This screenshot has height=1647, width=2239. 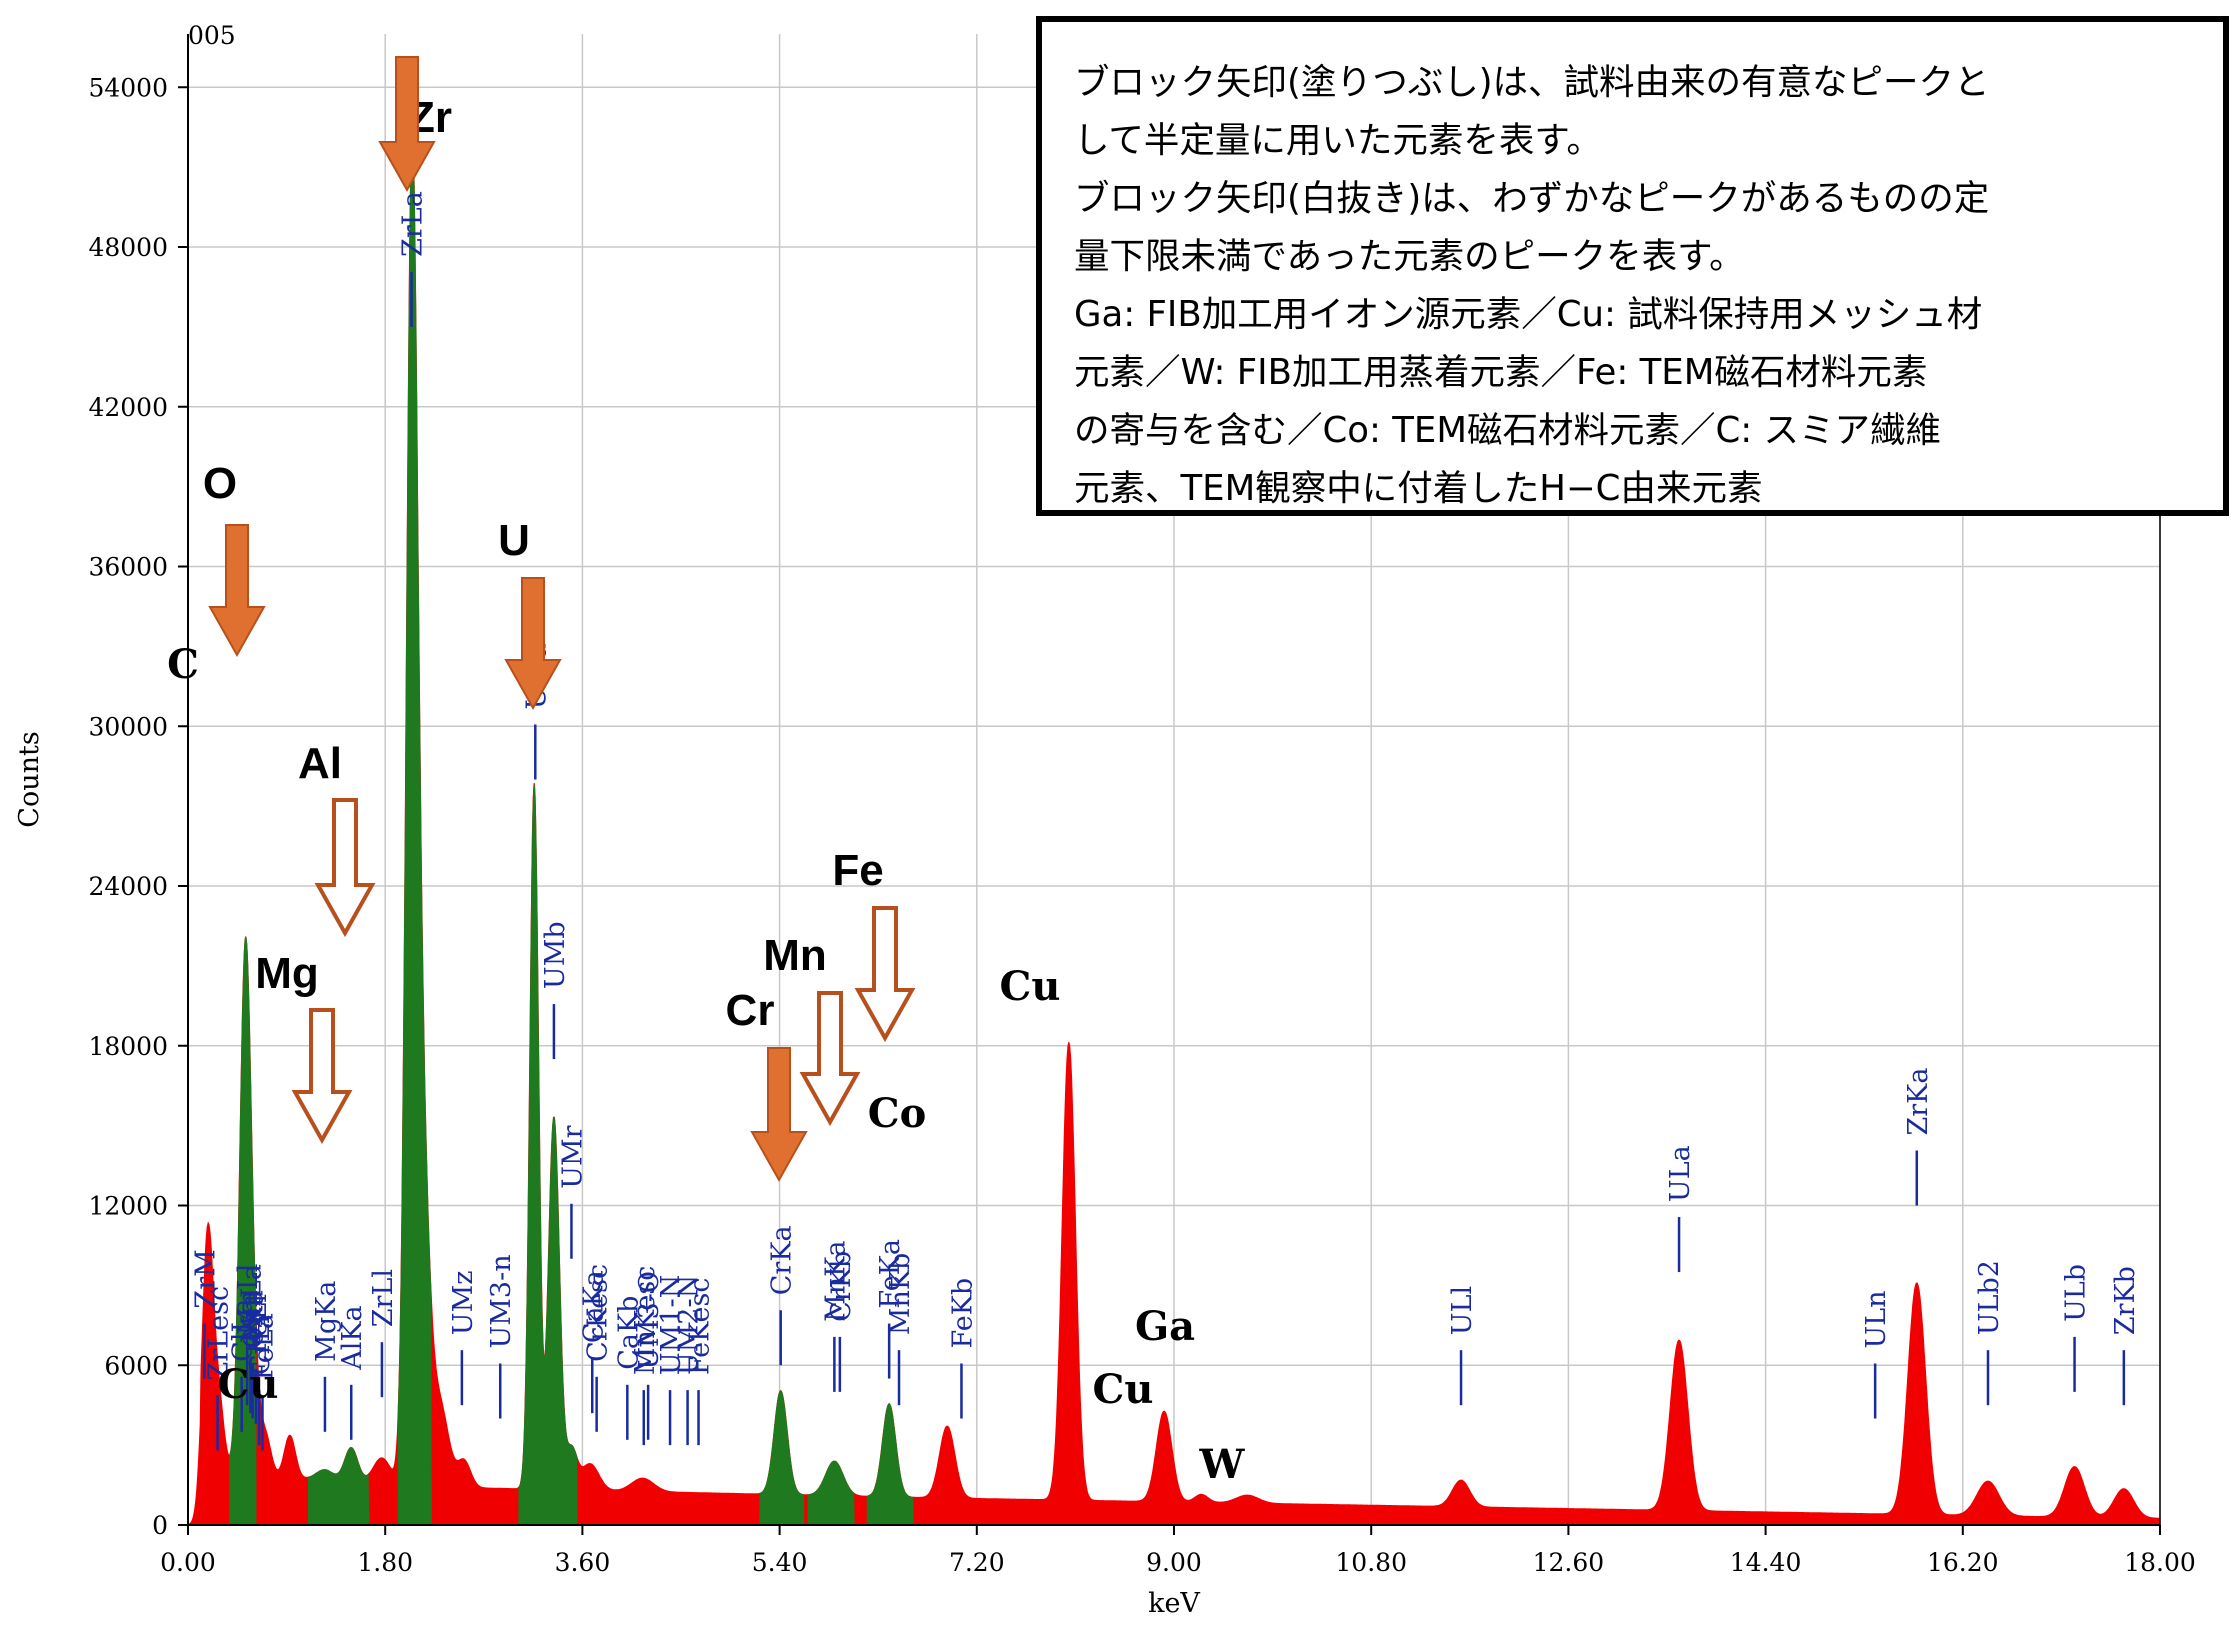 What do you see at coordinates (326, 1321) in the screenshot?
I see `peak-label: MgKa` at bounding box center [326, 1321].